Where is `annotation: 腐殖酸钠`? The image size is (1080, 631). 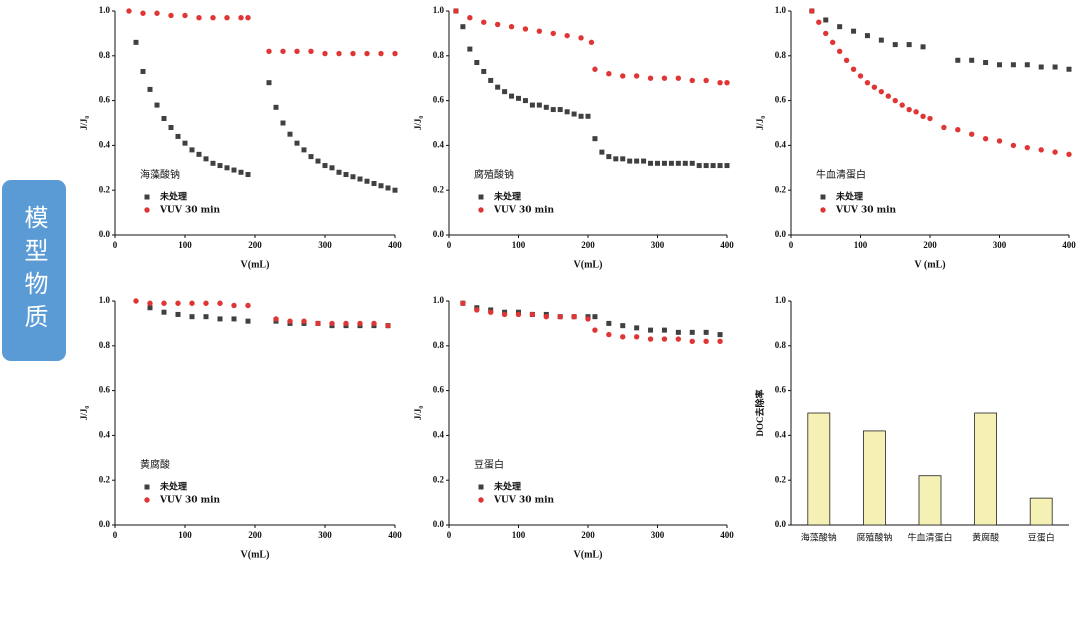
annotation: 腐殖酸钠 is located at coordinates (494, 174).